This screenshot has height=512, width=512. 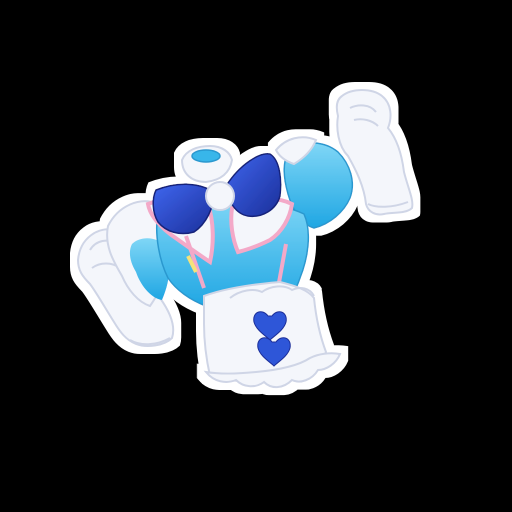 I want to click on sleeve-right-ruffle, so click(x=296, y=151).